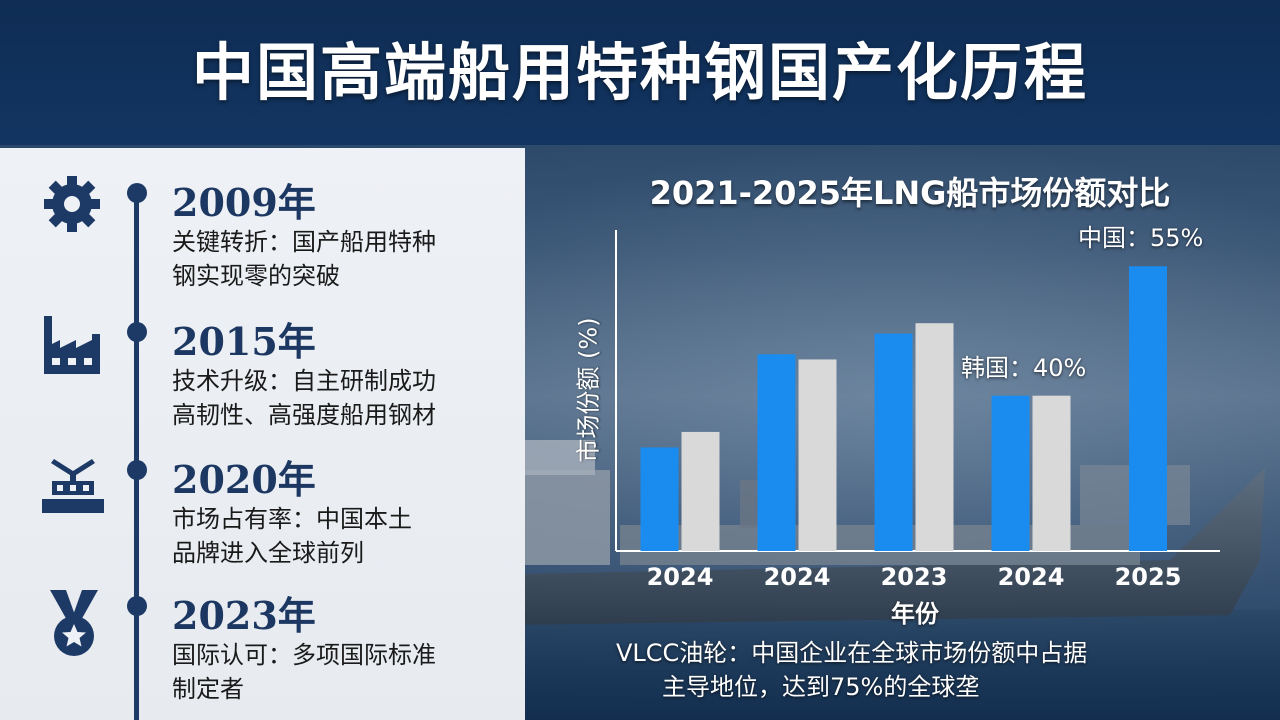 The width and height of the screenshot is (1280, 720). What do you see at coordinates (344, 259) in the screenshot?
I see `timeline-text: 关键转折：国产船用特种 钢实现零的突破` at bounding box center [344, 259].